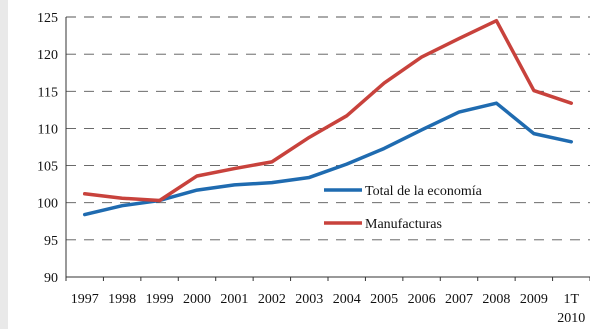  What do you see at coordinates (47, 167) in the screenshot?
I see `y-tick-label: 105` at bounding box center [47, 167].